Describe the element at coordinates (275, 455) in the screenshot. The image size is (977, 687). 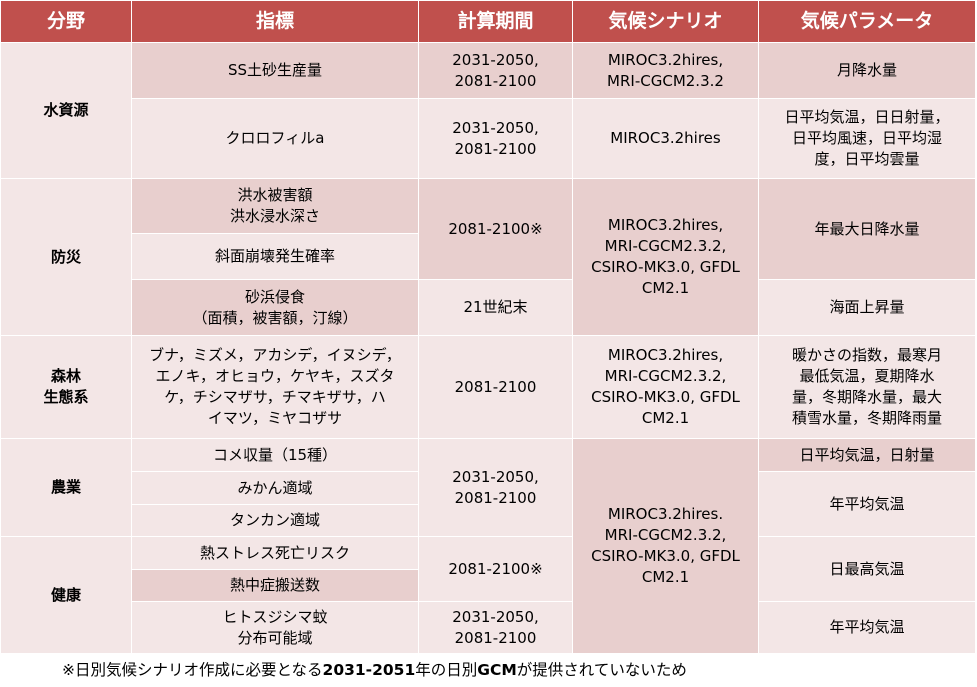
I see `indicator-cell: コメ収量（15種）` at that location.